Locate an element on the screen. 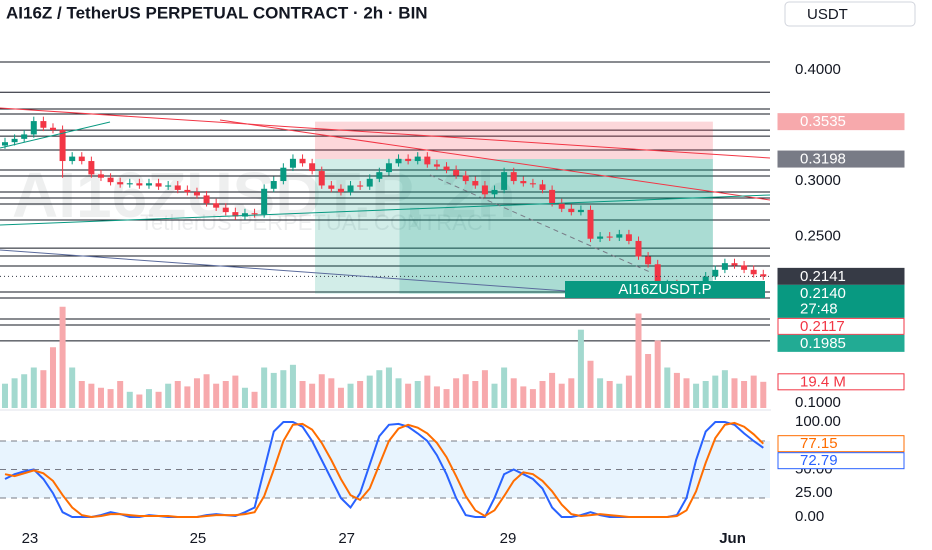 The height and width of the screenshot is (550, 932). y-tick-label: 0.4000 is located at coordinates (818, 69).